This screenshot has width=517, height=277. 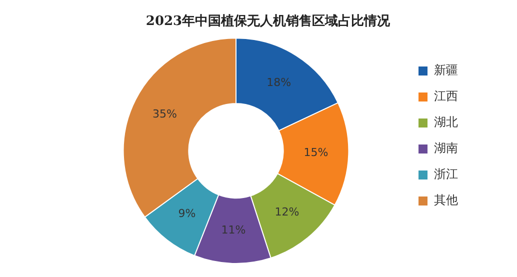 I want to click on legend-label: 浙江, so click(x=446, y=174).